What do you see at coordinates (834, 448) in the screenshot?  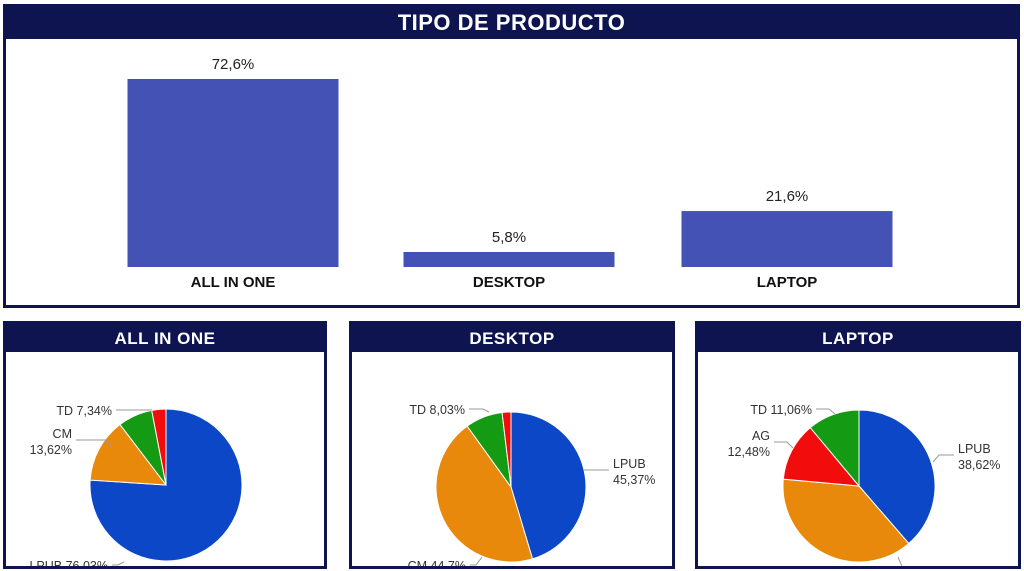 I see `pie-slice-td` at bounding box center [834, 448].